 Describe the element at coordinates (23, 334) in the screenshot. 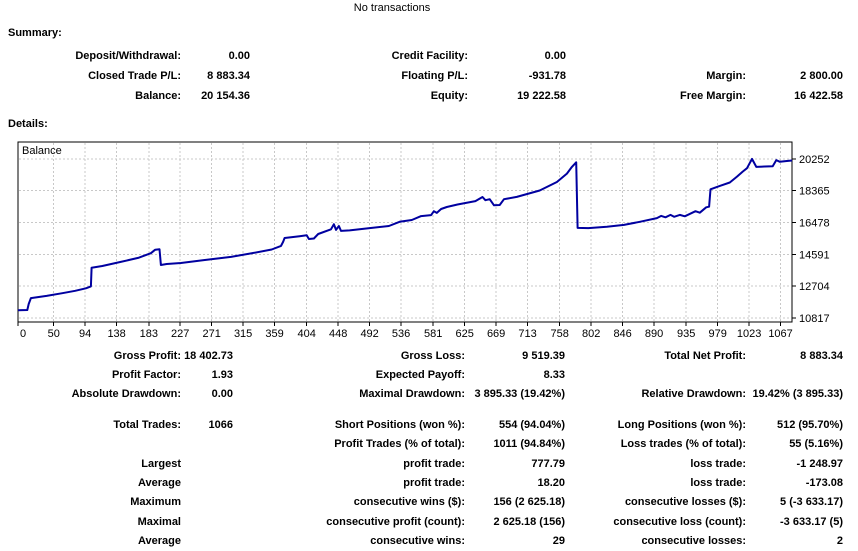

I see `x-tick-label: 0` at that location.